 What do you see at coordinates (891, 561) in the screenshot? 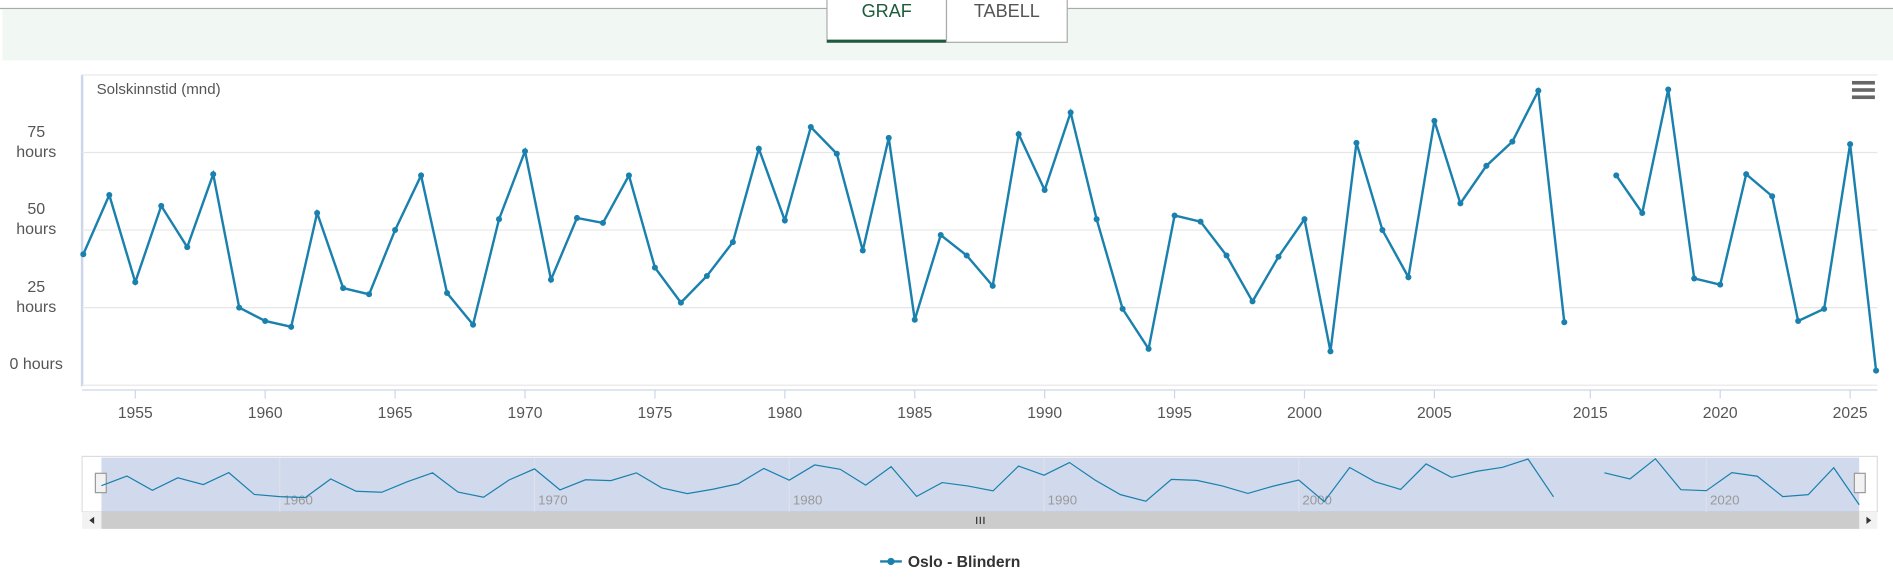
I see `legend-symbol` at bounding box center [891, 561].